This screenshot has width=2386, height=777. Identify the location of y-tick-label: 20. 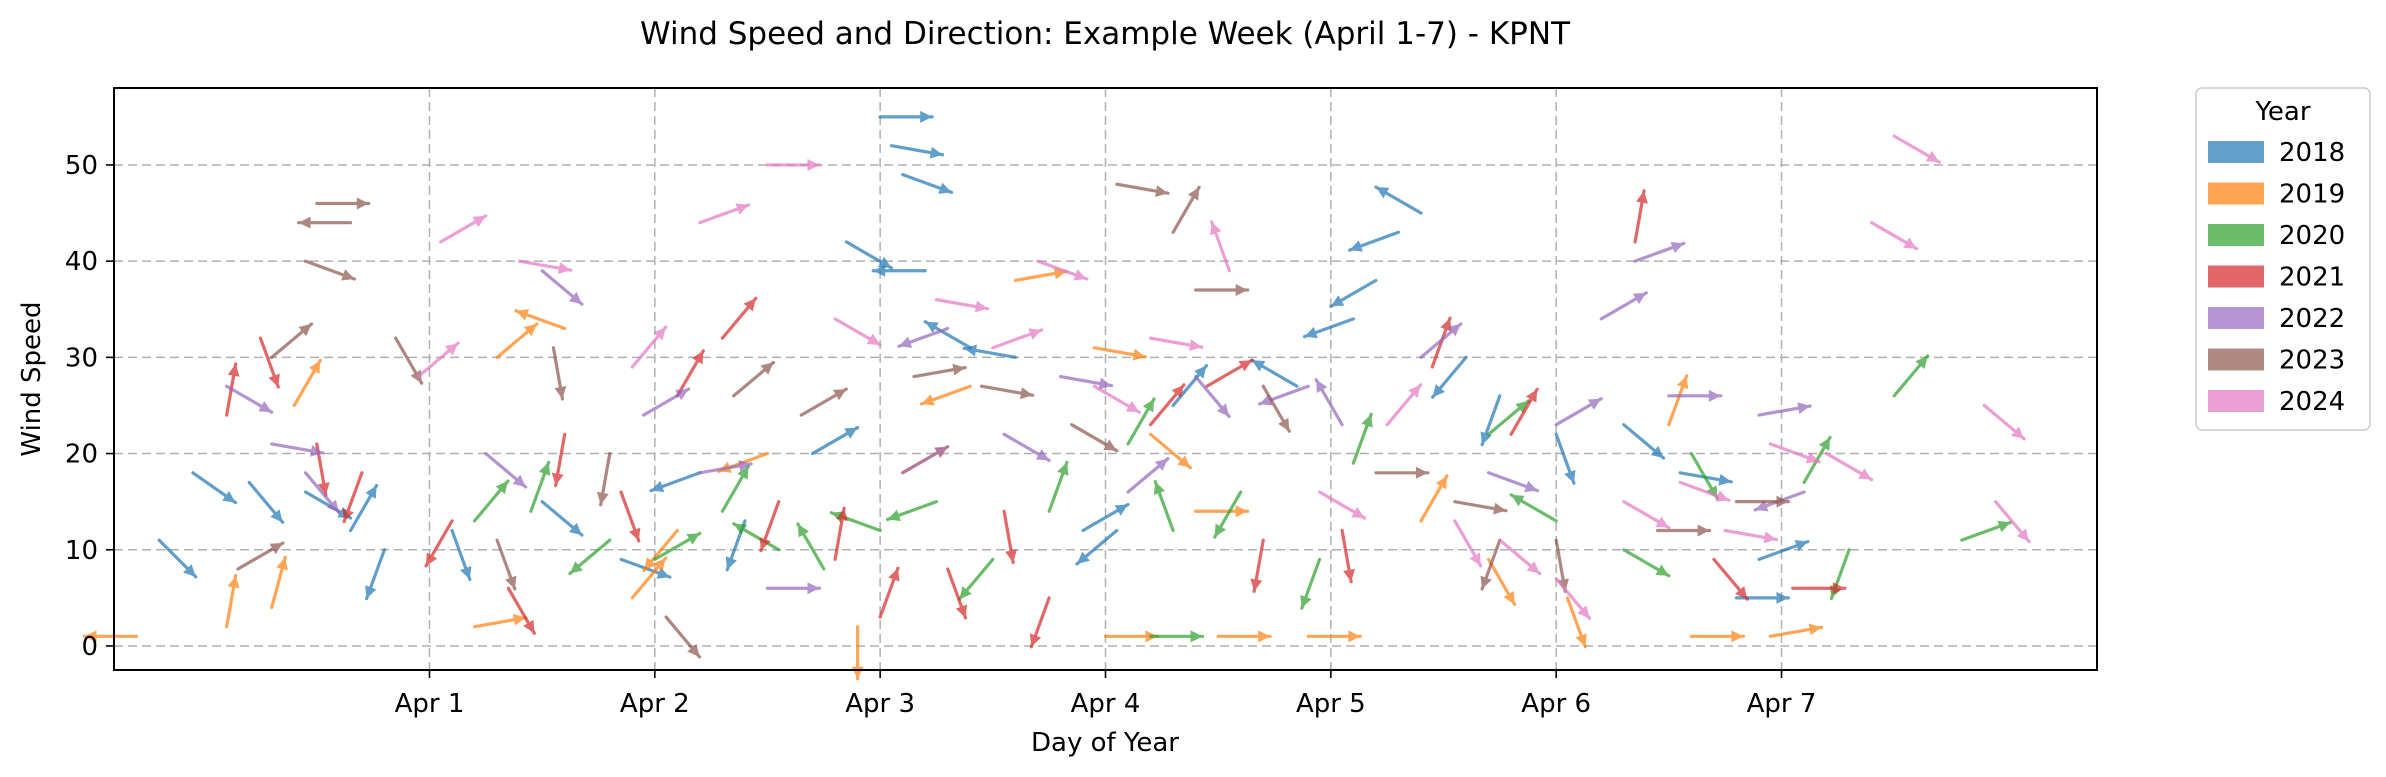
(81, 455).